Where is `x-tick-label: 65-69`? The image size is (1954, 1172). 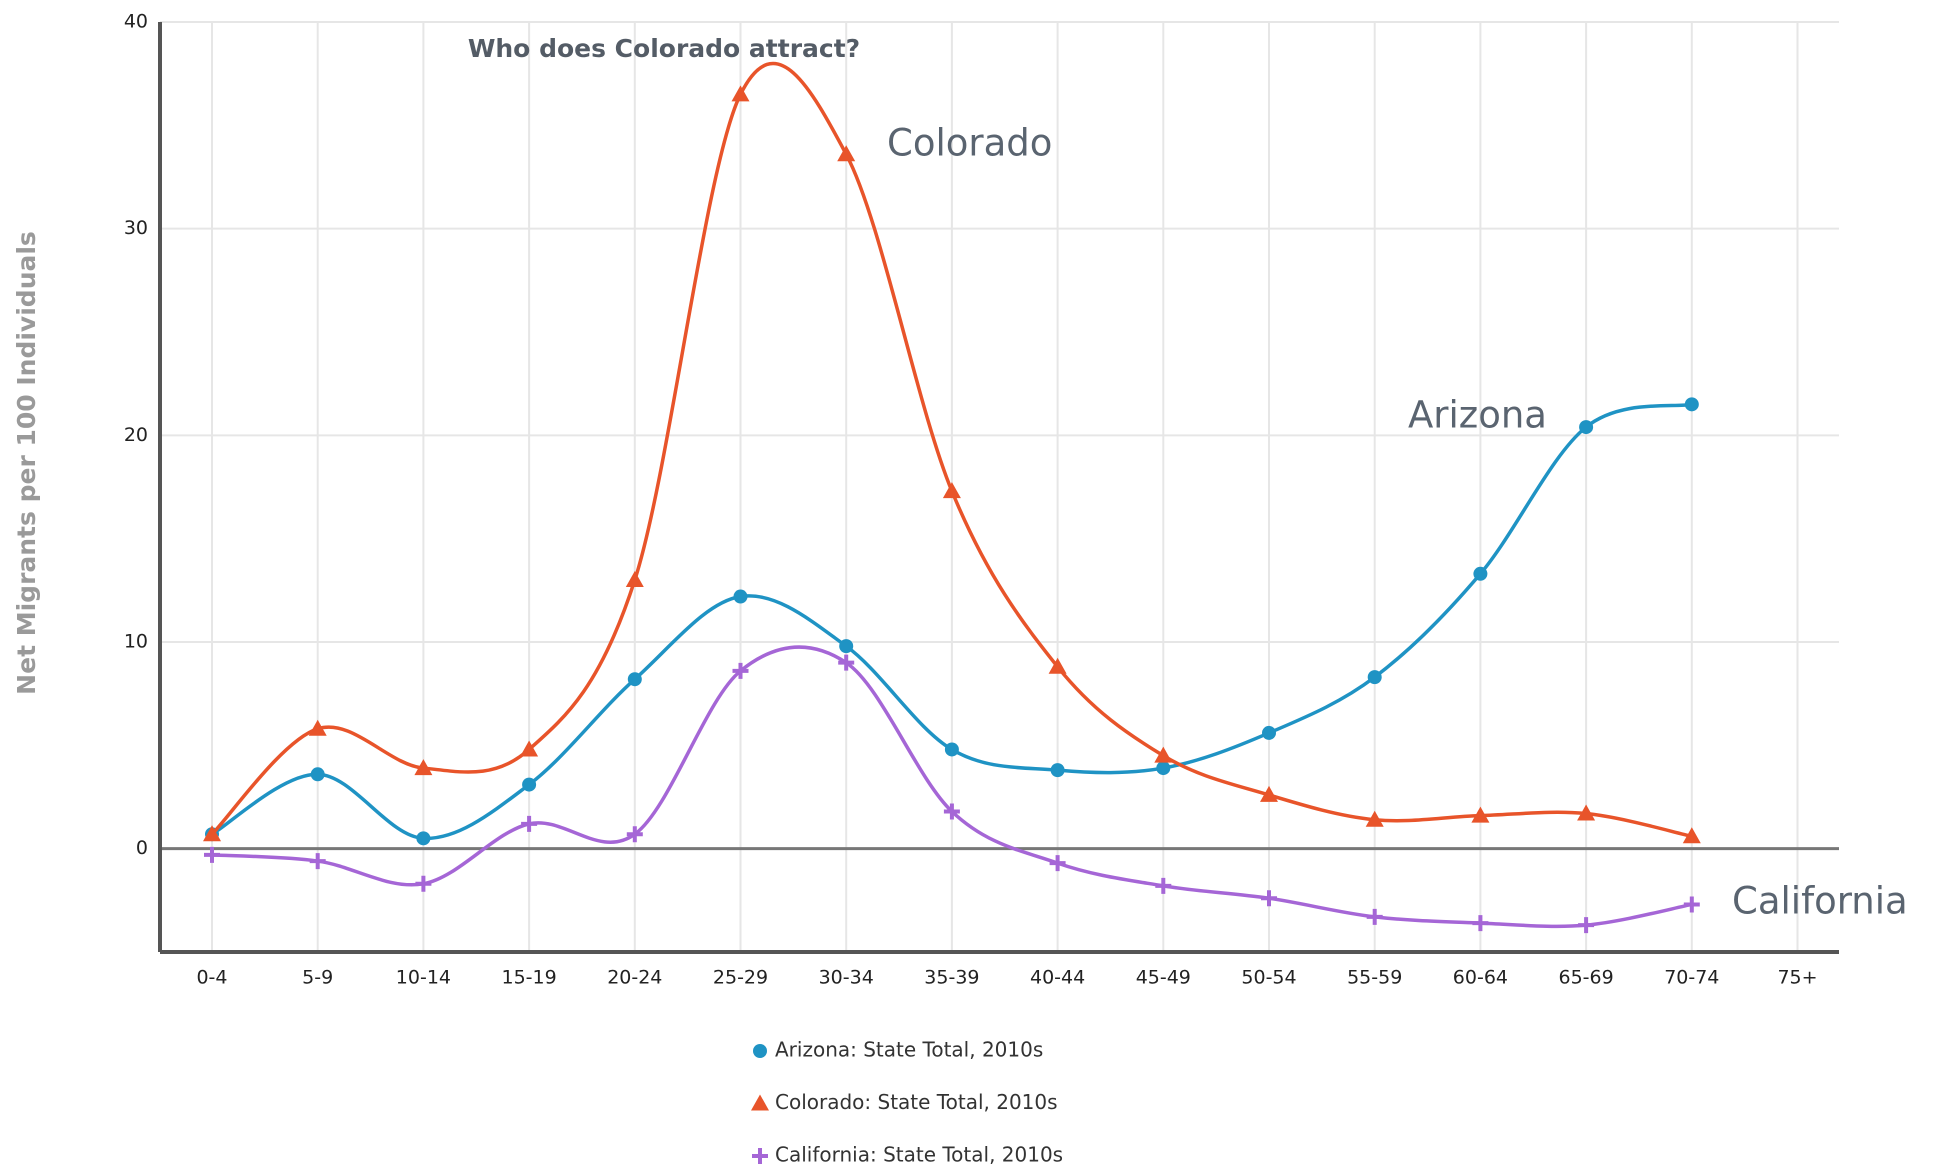 x-tick-label: 65-69 is located at coordinates (1585, 978).